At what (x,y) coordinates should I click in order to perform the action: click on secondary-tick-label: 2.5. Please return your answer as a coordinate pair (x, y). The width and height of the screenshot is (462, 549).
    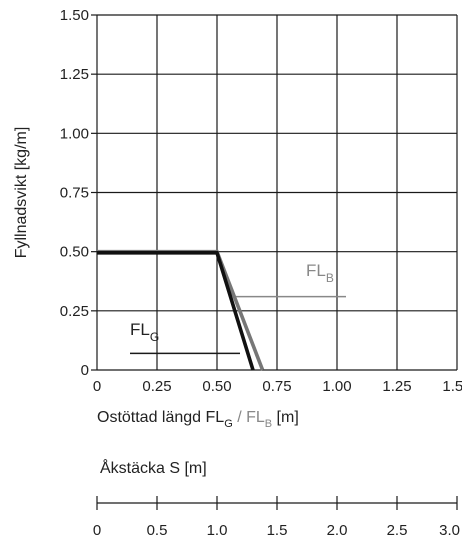
    Looking at the image, I should click on (397, 530).